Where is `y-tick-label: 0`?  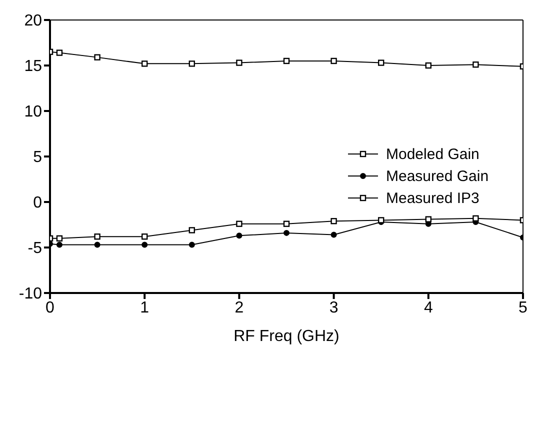 y-tick-label: 0 is located at coordinates (37, 203).